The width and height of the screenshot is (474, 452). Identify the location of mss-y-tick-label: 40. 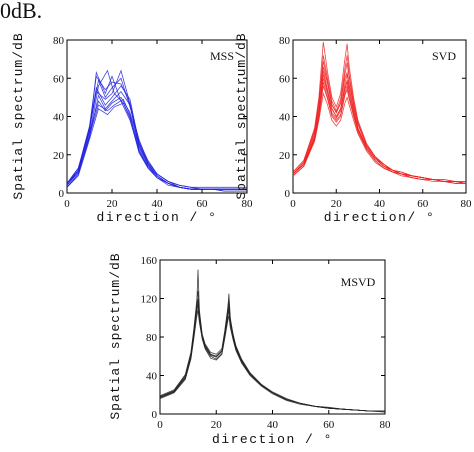
(59, 118).